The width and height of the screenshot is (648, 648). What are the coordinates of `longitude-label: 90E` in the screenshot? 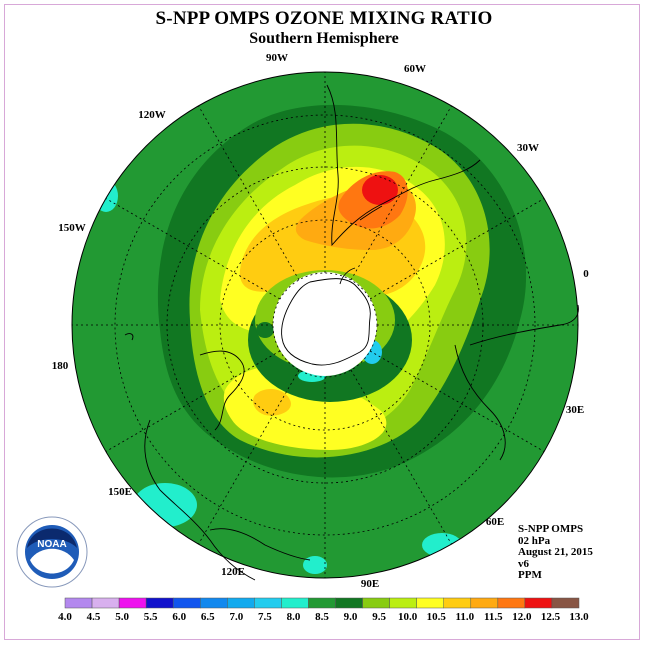 It's located at (370, 584).